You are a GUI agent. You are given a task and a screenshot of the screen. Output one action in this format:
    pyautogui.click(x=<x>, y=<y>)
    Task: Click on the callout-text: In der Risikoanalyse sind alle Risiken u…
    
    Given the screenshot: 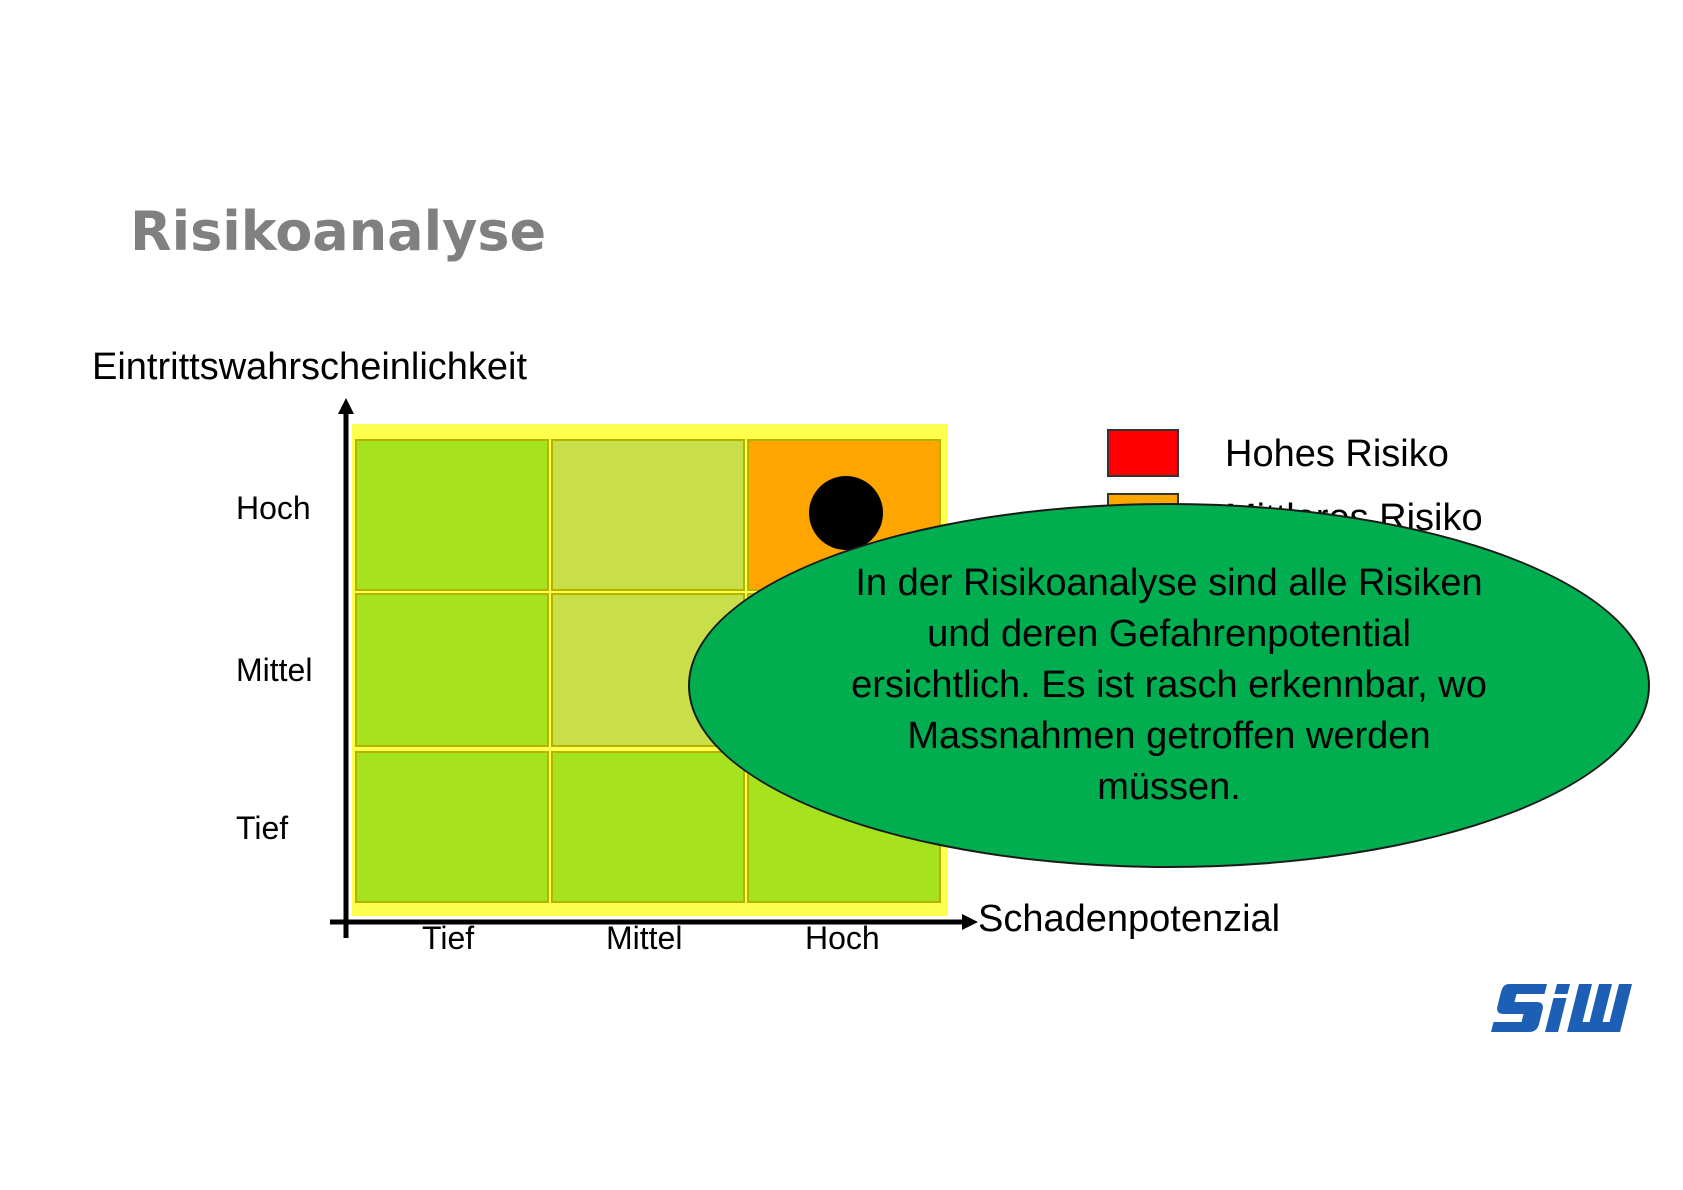 What is the action you would take?
    pyautogui.click(x=1169, y=685)
    